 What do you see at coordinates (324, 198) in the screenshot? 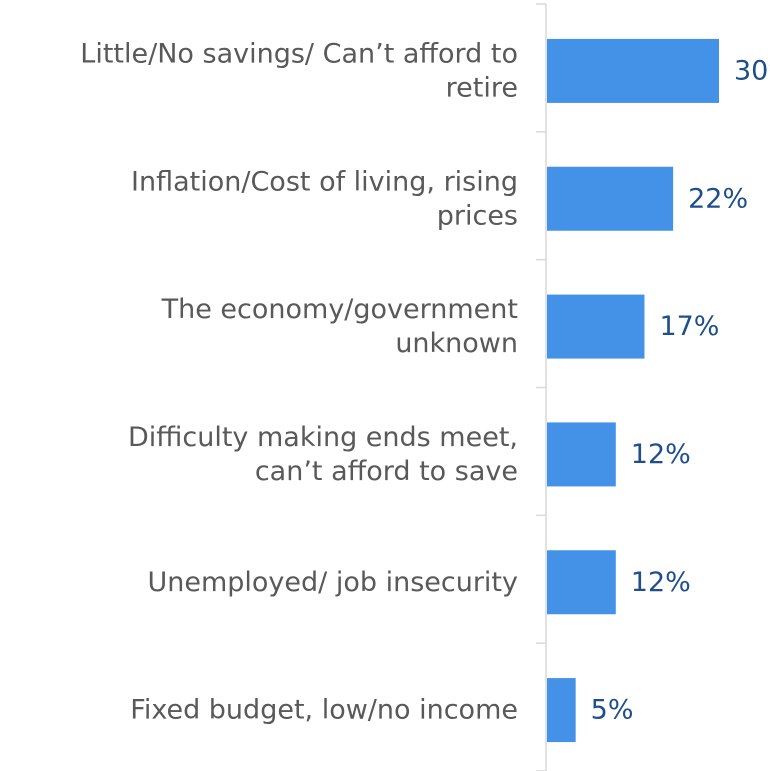
I see `category-label: Inflation/Cost of living, rising prices` at bounding box center [324, 198].